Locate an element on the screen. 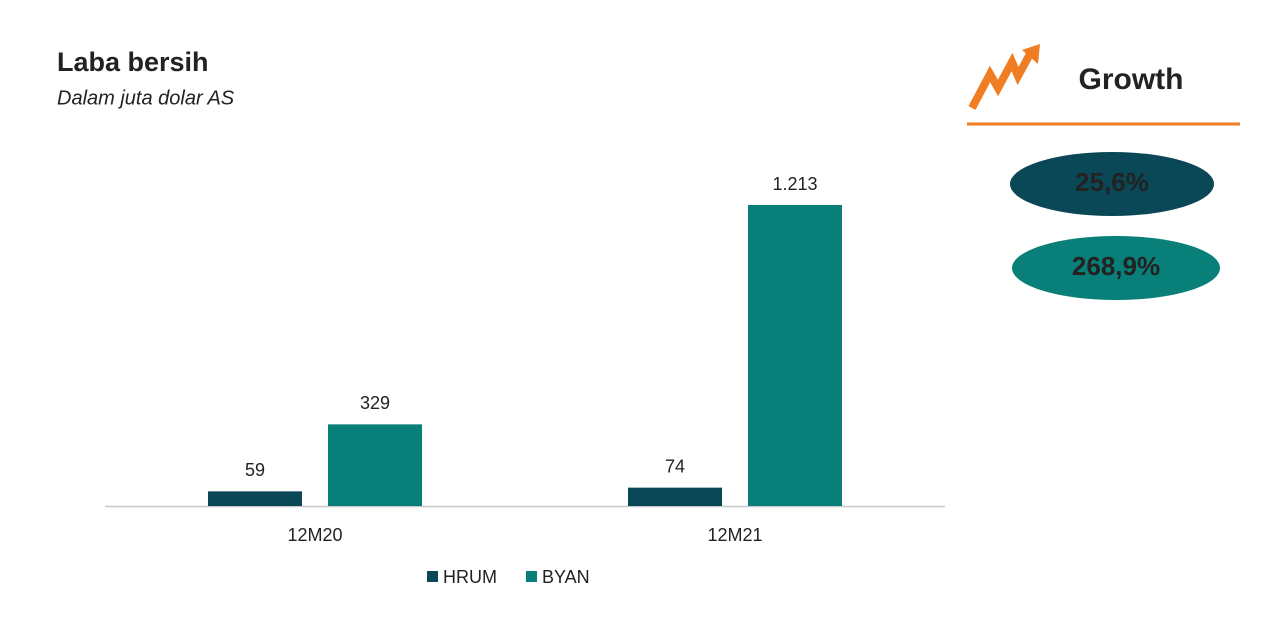 This screenshot has width=1282, height=642. chart-subtitle: Dalam juta dolar AS is located at coordinates (146, 98).